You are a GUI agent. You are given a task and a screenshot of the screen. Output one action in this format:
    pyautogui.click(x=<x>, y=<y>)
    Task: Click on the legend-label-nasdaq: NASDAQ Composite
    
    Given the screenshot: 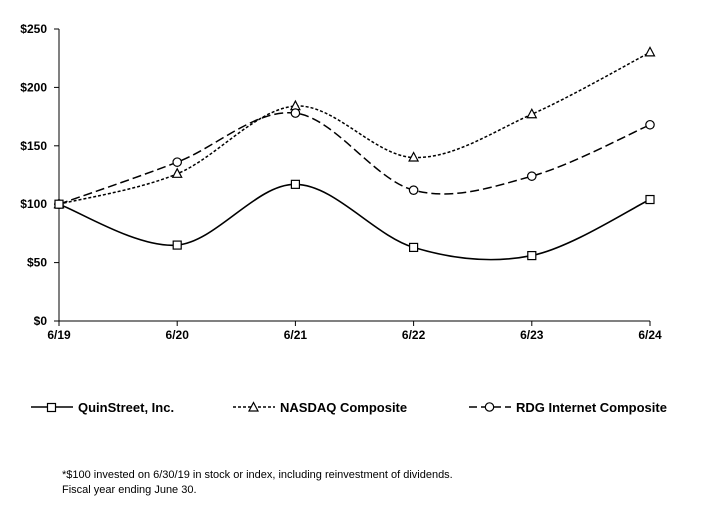 What is the action you would take?
    pyautogui.click(x=344, y=407)
    